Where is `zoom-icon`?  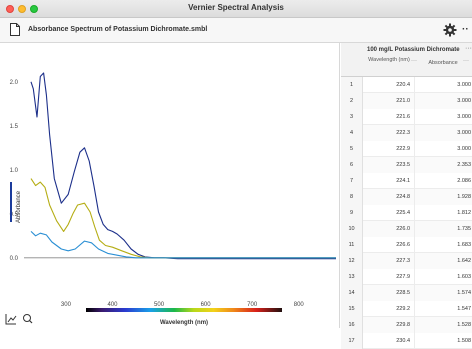 zoom-icon is located at coordinates (28, 319).